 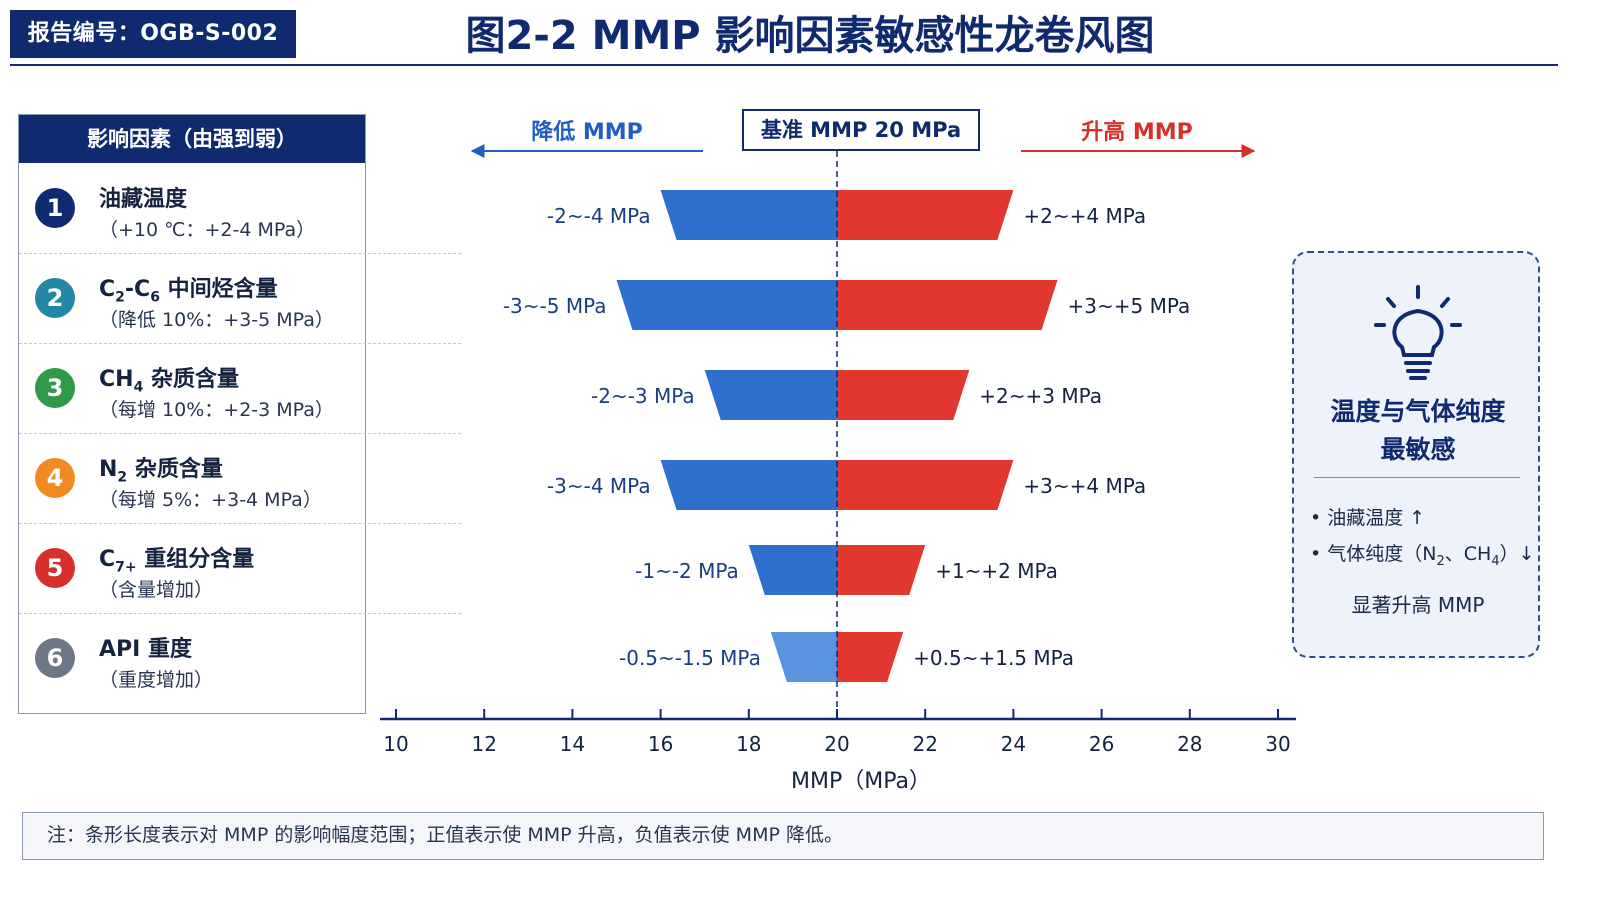 What do you see at coordinates (690, 658) in the screenshot?
I see `bar-negative-label-6: -0.5~-1.5 MPa` at bounding box center [690, 658].